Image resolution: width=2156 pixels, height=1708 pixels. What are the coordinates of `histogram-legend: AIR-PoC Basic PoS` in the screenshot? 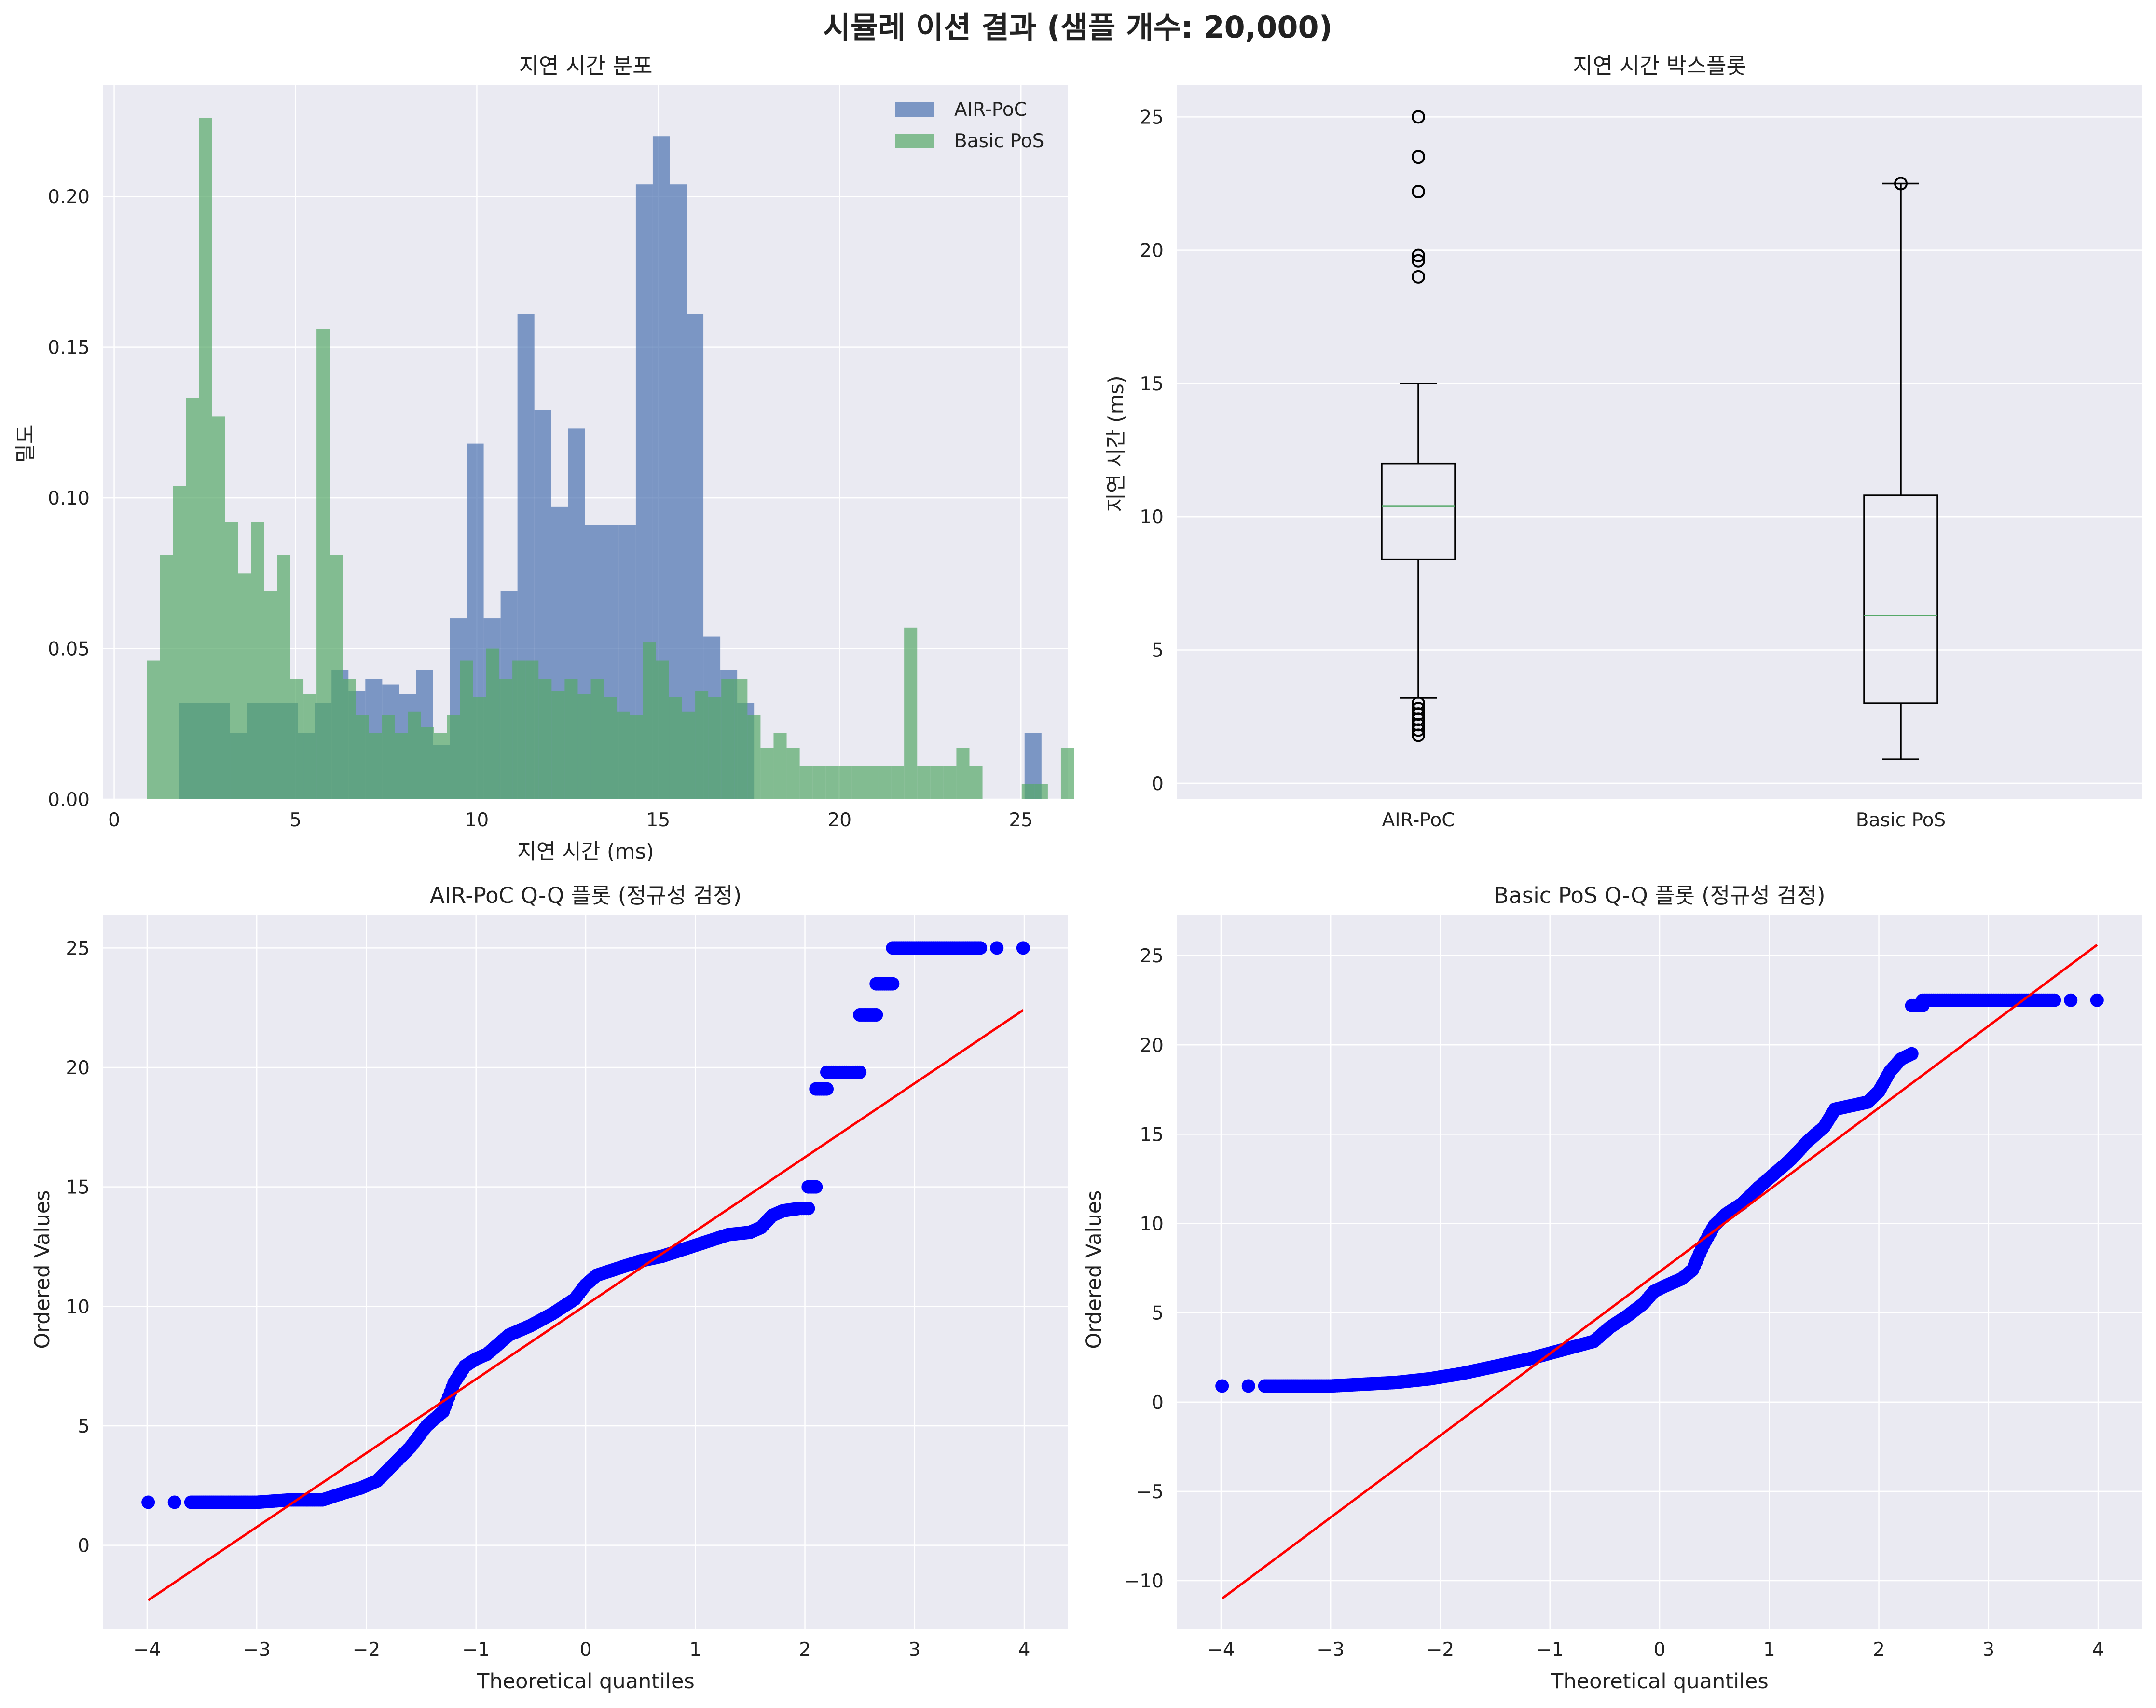 It's located at (970, 125).